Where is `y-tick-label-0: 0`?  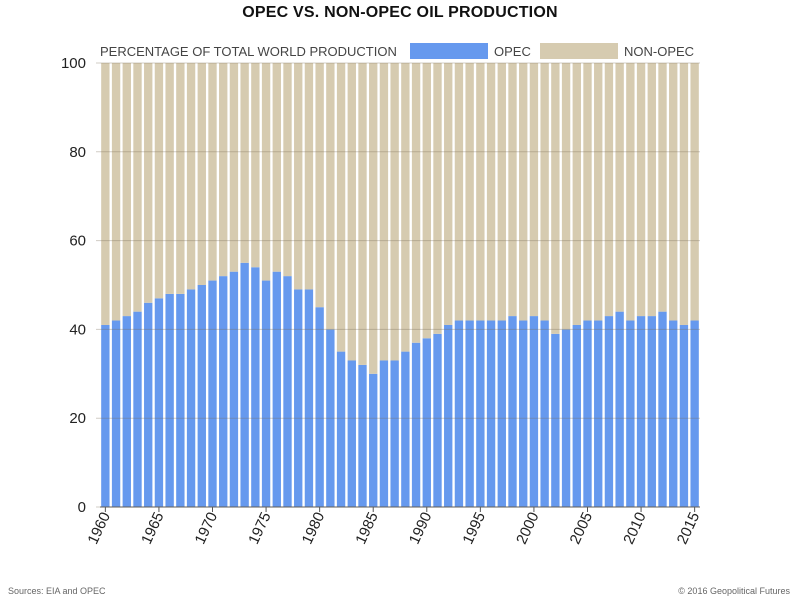 y-tick-label-0: 0 is located at coordinates (82, 507).